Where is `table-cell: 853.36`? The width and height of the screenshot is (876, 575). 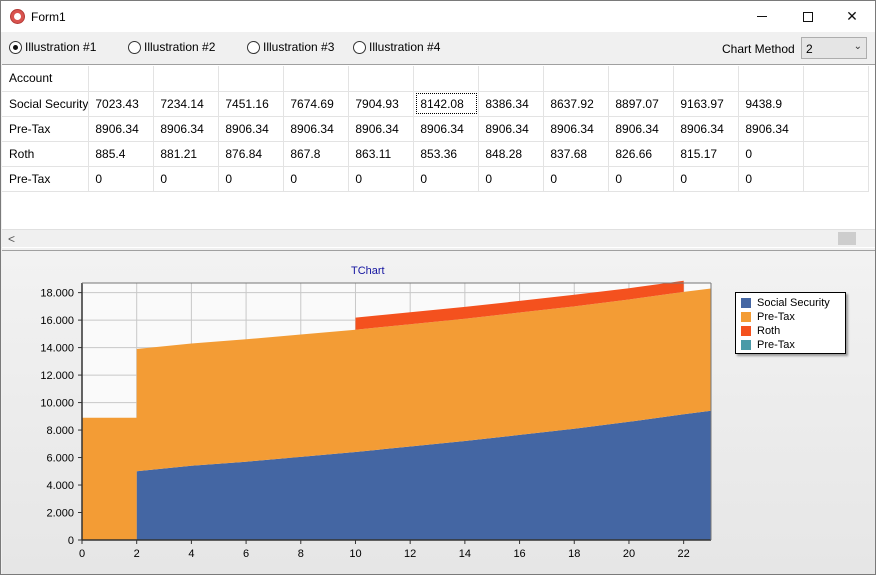 table-cell: 853.36 is located at coordinates (446, 154).